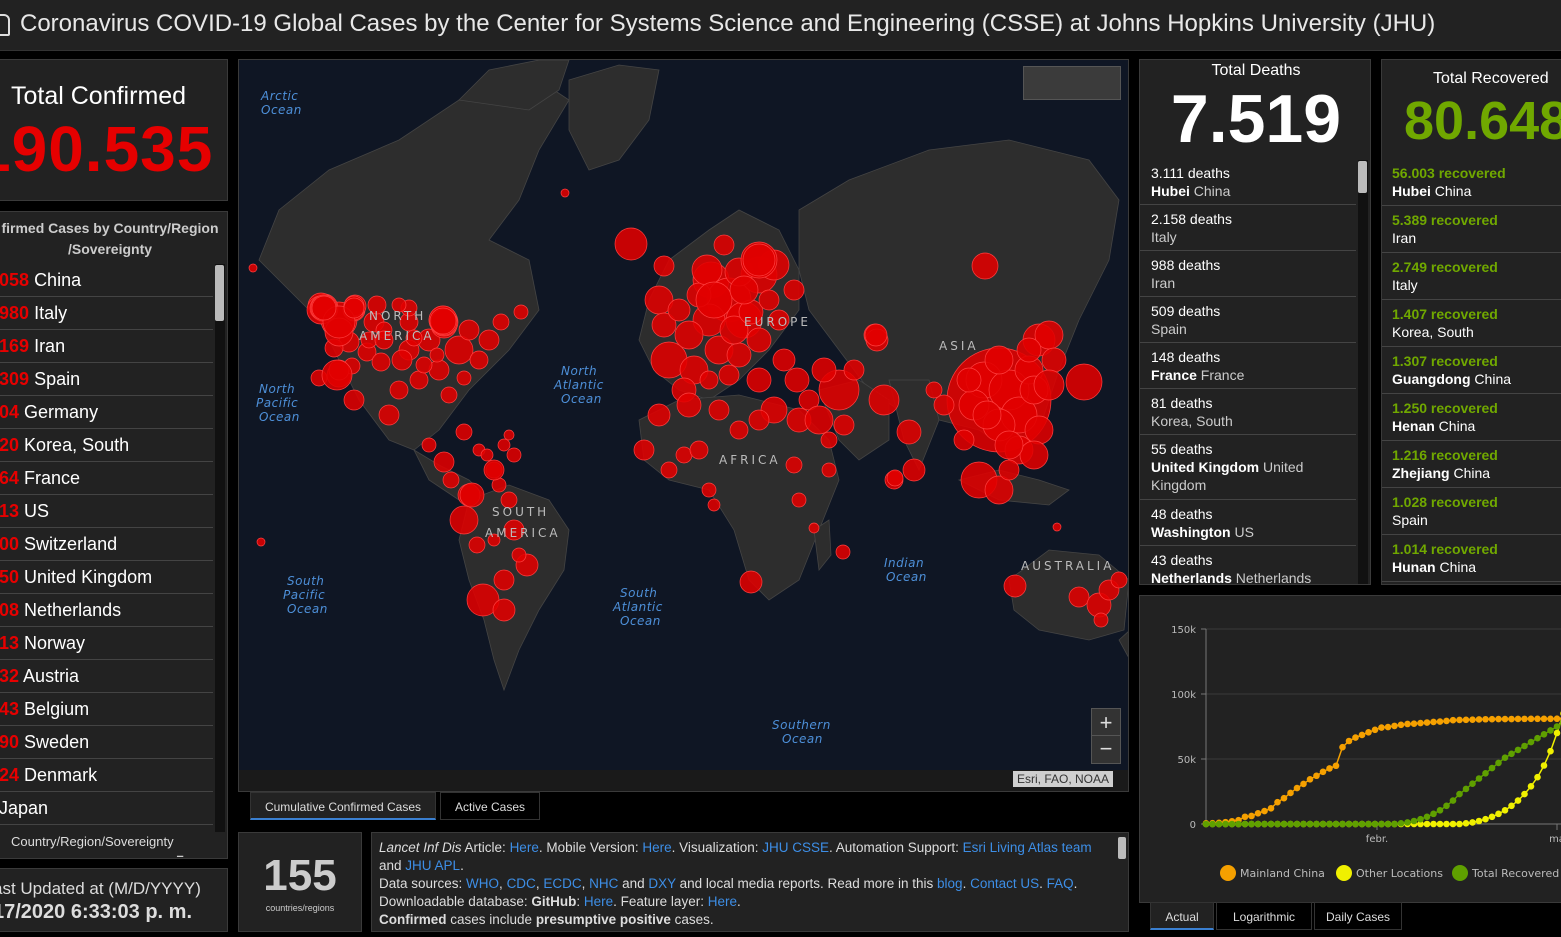 The height and width of the screenshot is (937, 1561). Describe the element at coordinates (106, 280) in the screenshot. I see `country-list-item: 058 China` at that location.